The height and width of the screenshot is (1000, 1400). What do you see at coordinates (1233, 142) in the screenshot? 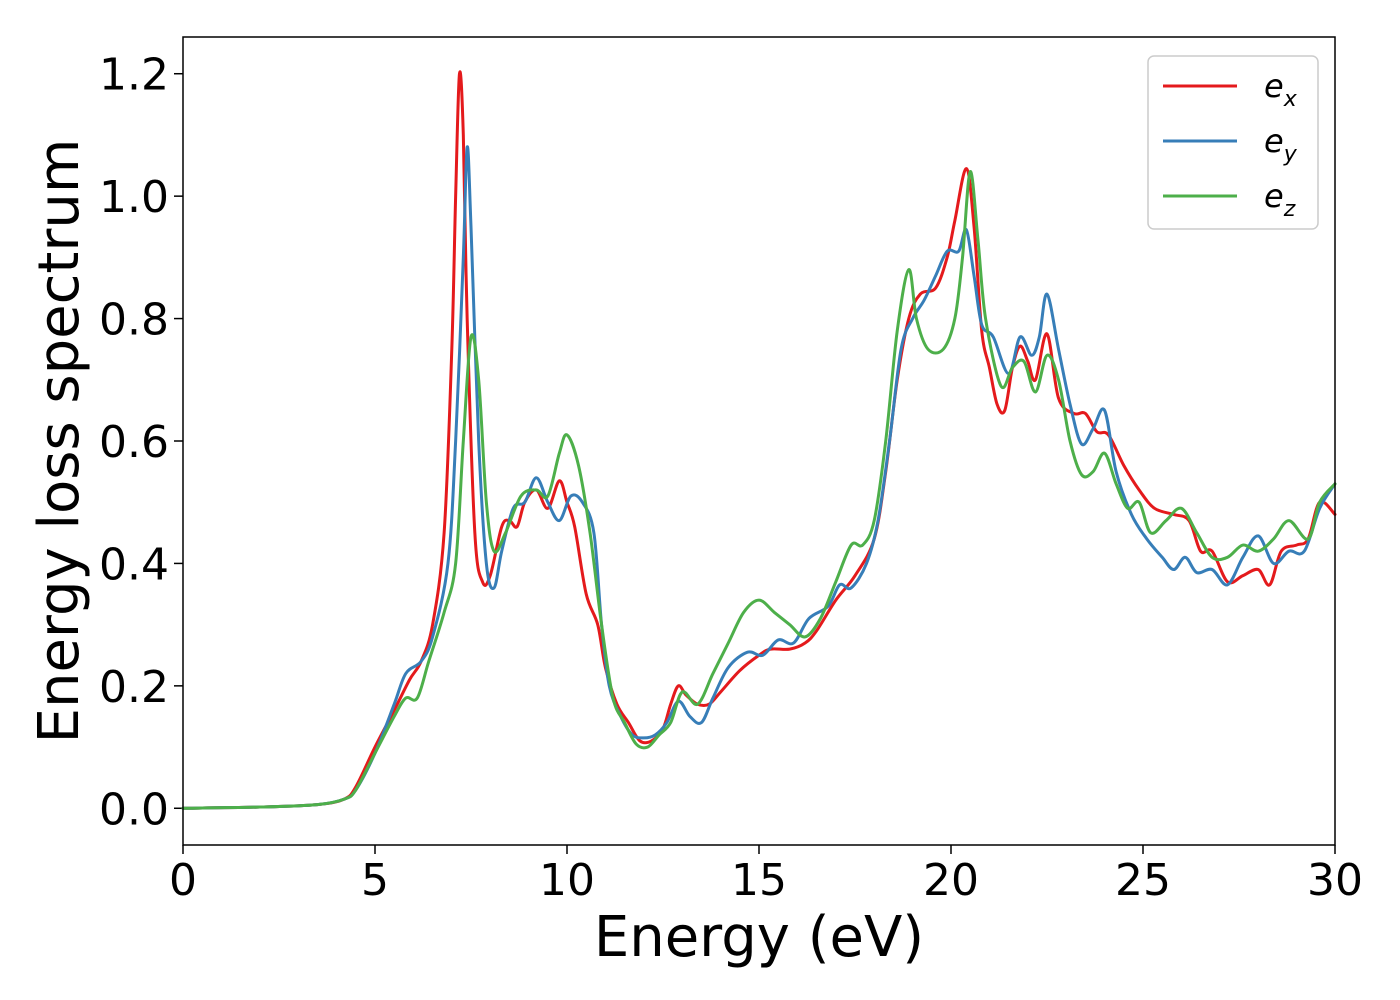
I see `legend: ex ey ez` at bounding box center [1233, 142].